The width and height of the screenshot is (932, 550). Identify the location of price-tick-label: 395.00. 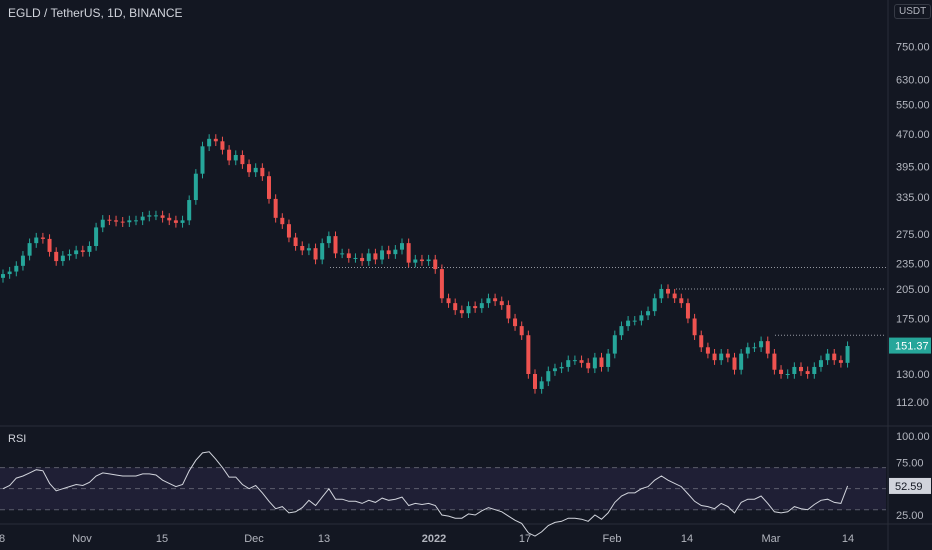
(913, 167).